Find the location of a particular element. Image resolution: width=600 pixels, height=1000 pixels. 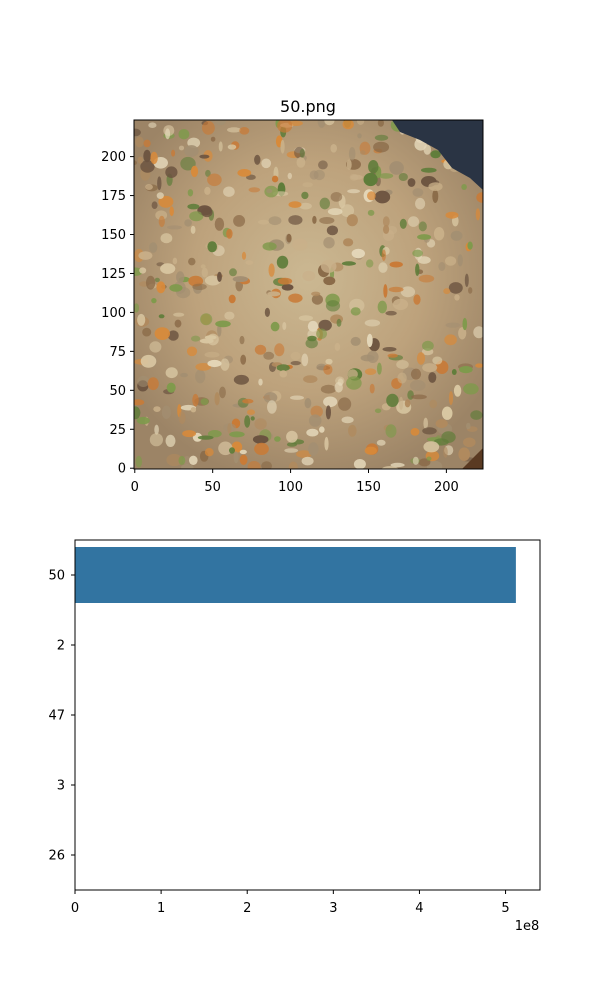

bars is located at coordinates (295, 575).